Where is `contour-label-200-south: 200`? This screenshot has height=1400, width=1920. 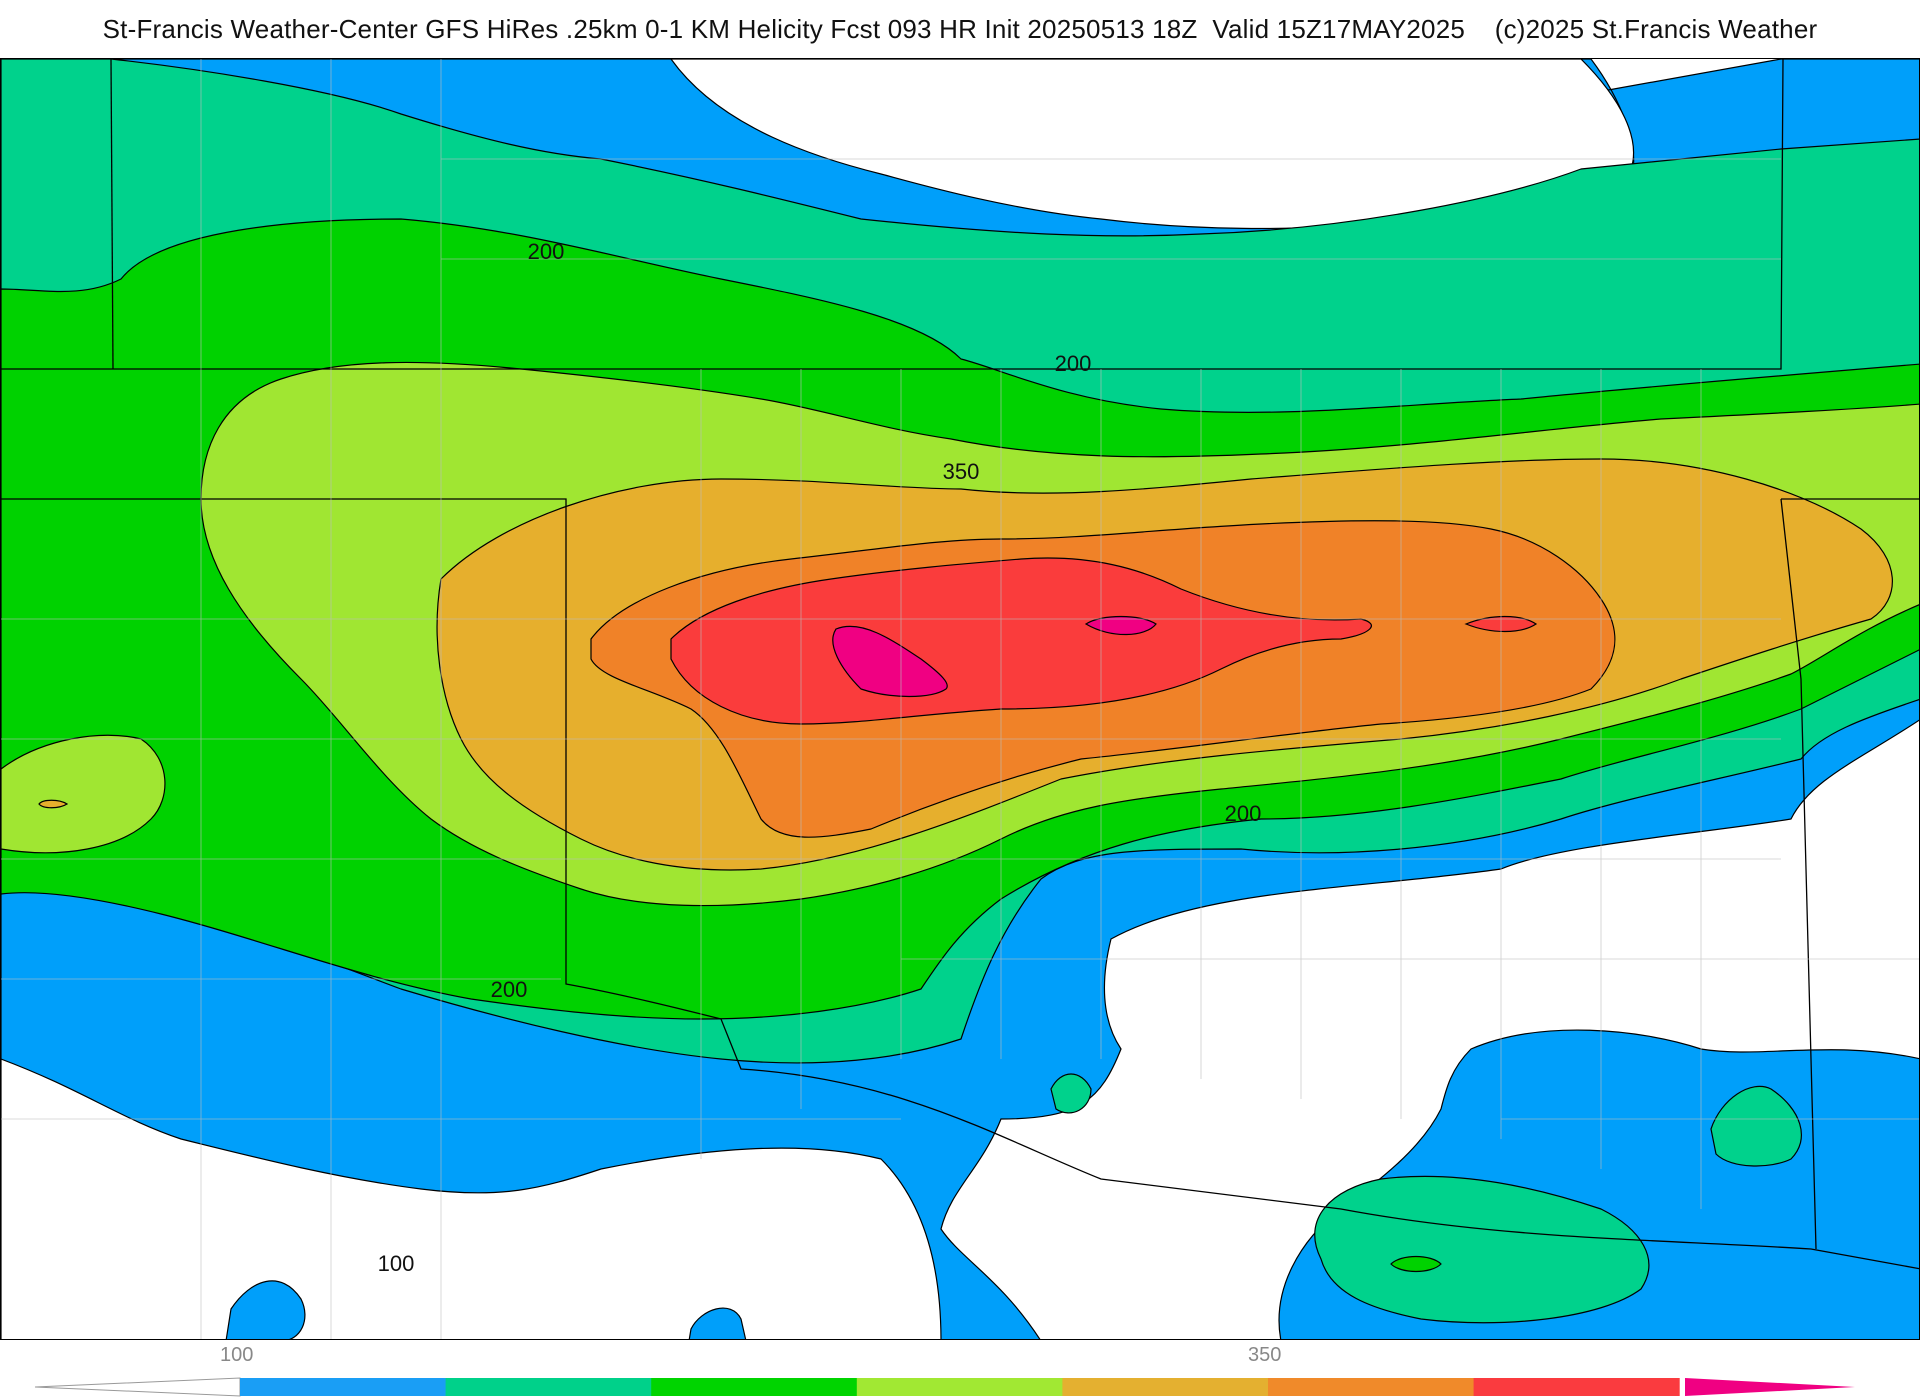
contour-label-200-south: 200 is located at coordinates (509, 989).